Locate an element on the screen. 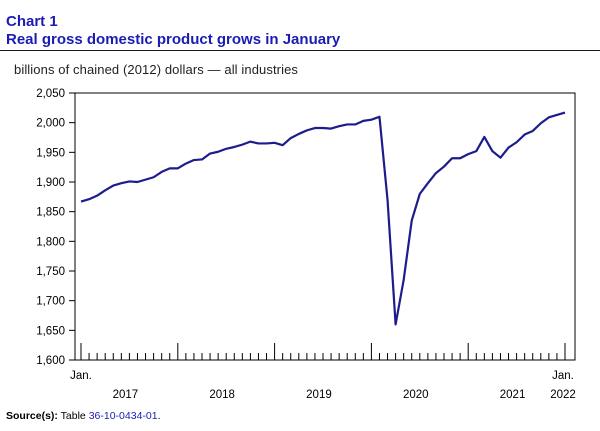  chart-number: Chart 1 is located at coordinates (32, 21).